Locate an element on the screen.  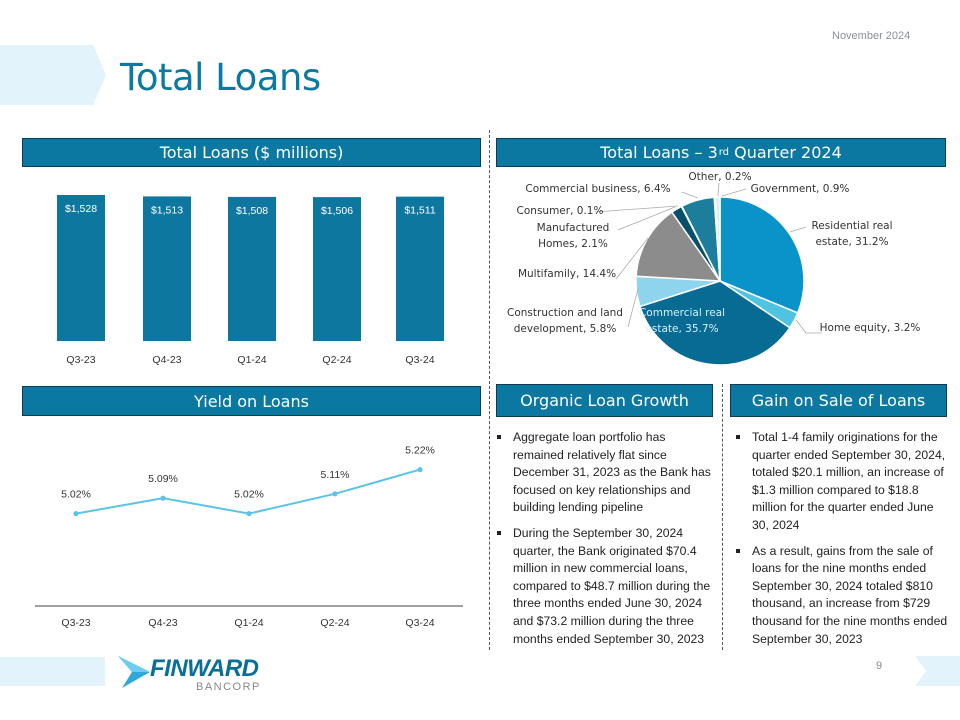
pie-label: Government, 0.9% is located at coordinates (800, 189).